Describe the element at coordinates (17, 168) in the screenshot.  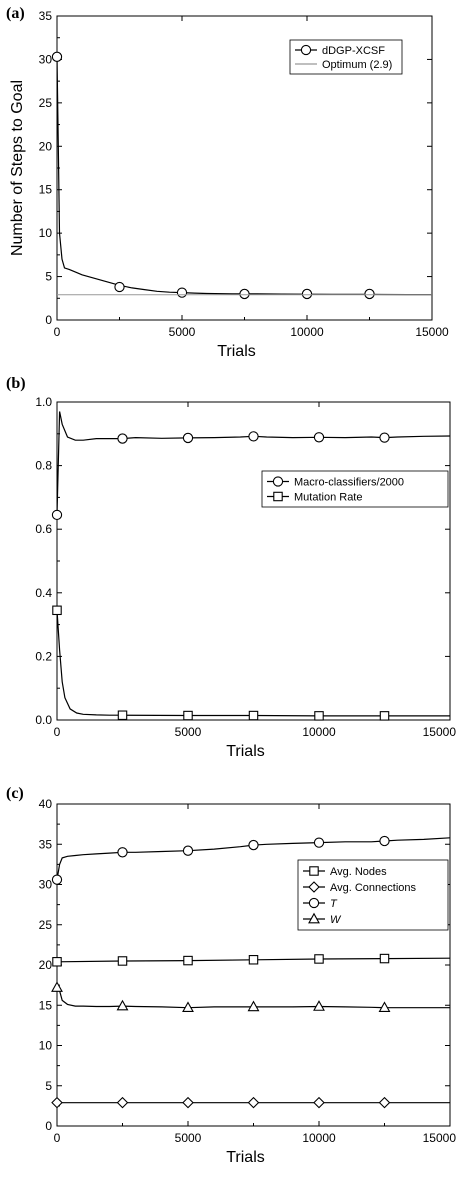
I see `y-axis-label: Number of Steps to Goal` at that location.